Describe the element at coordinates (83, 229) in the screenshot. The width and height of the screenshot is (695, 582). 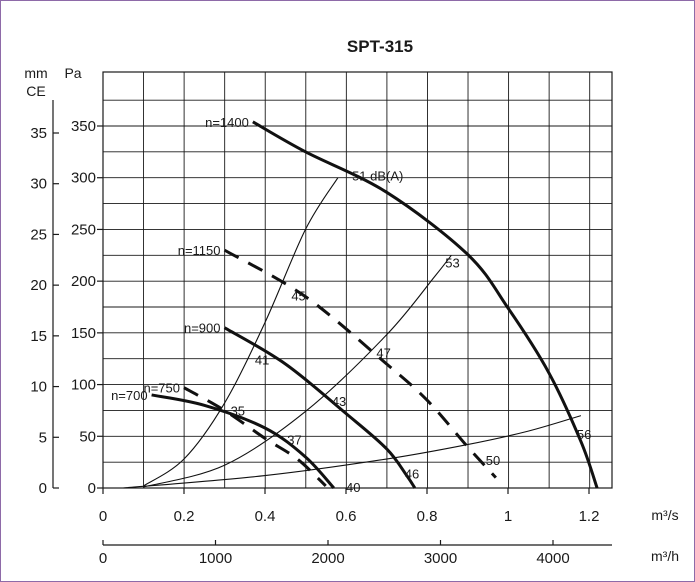
I see `y-tick-label: 250` at that location.